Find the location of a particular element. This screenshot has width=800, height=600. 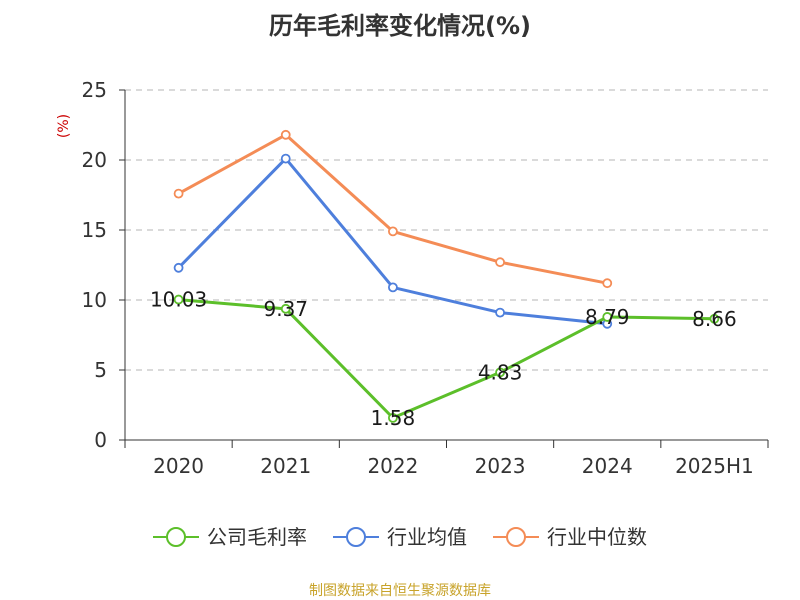

data-label: 8.66 is located at coordinates (714, 319).